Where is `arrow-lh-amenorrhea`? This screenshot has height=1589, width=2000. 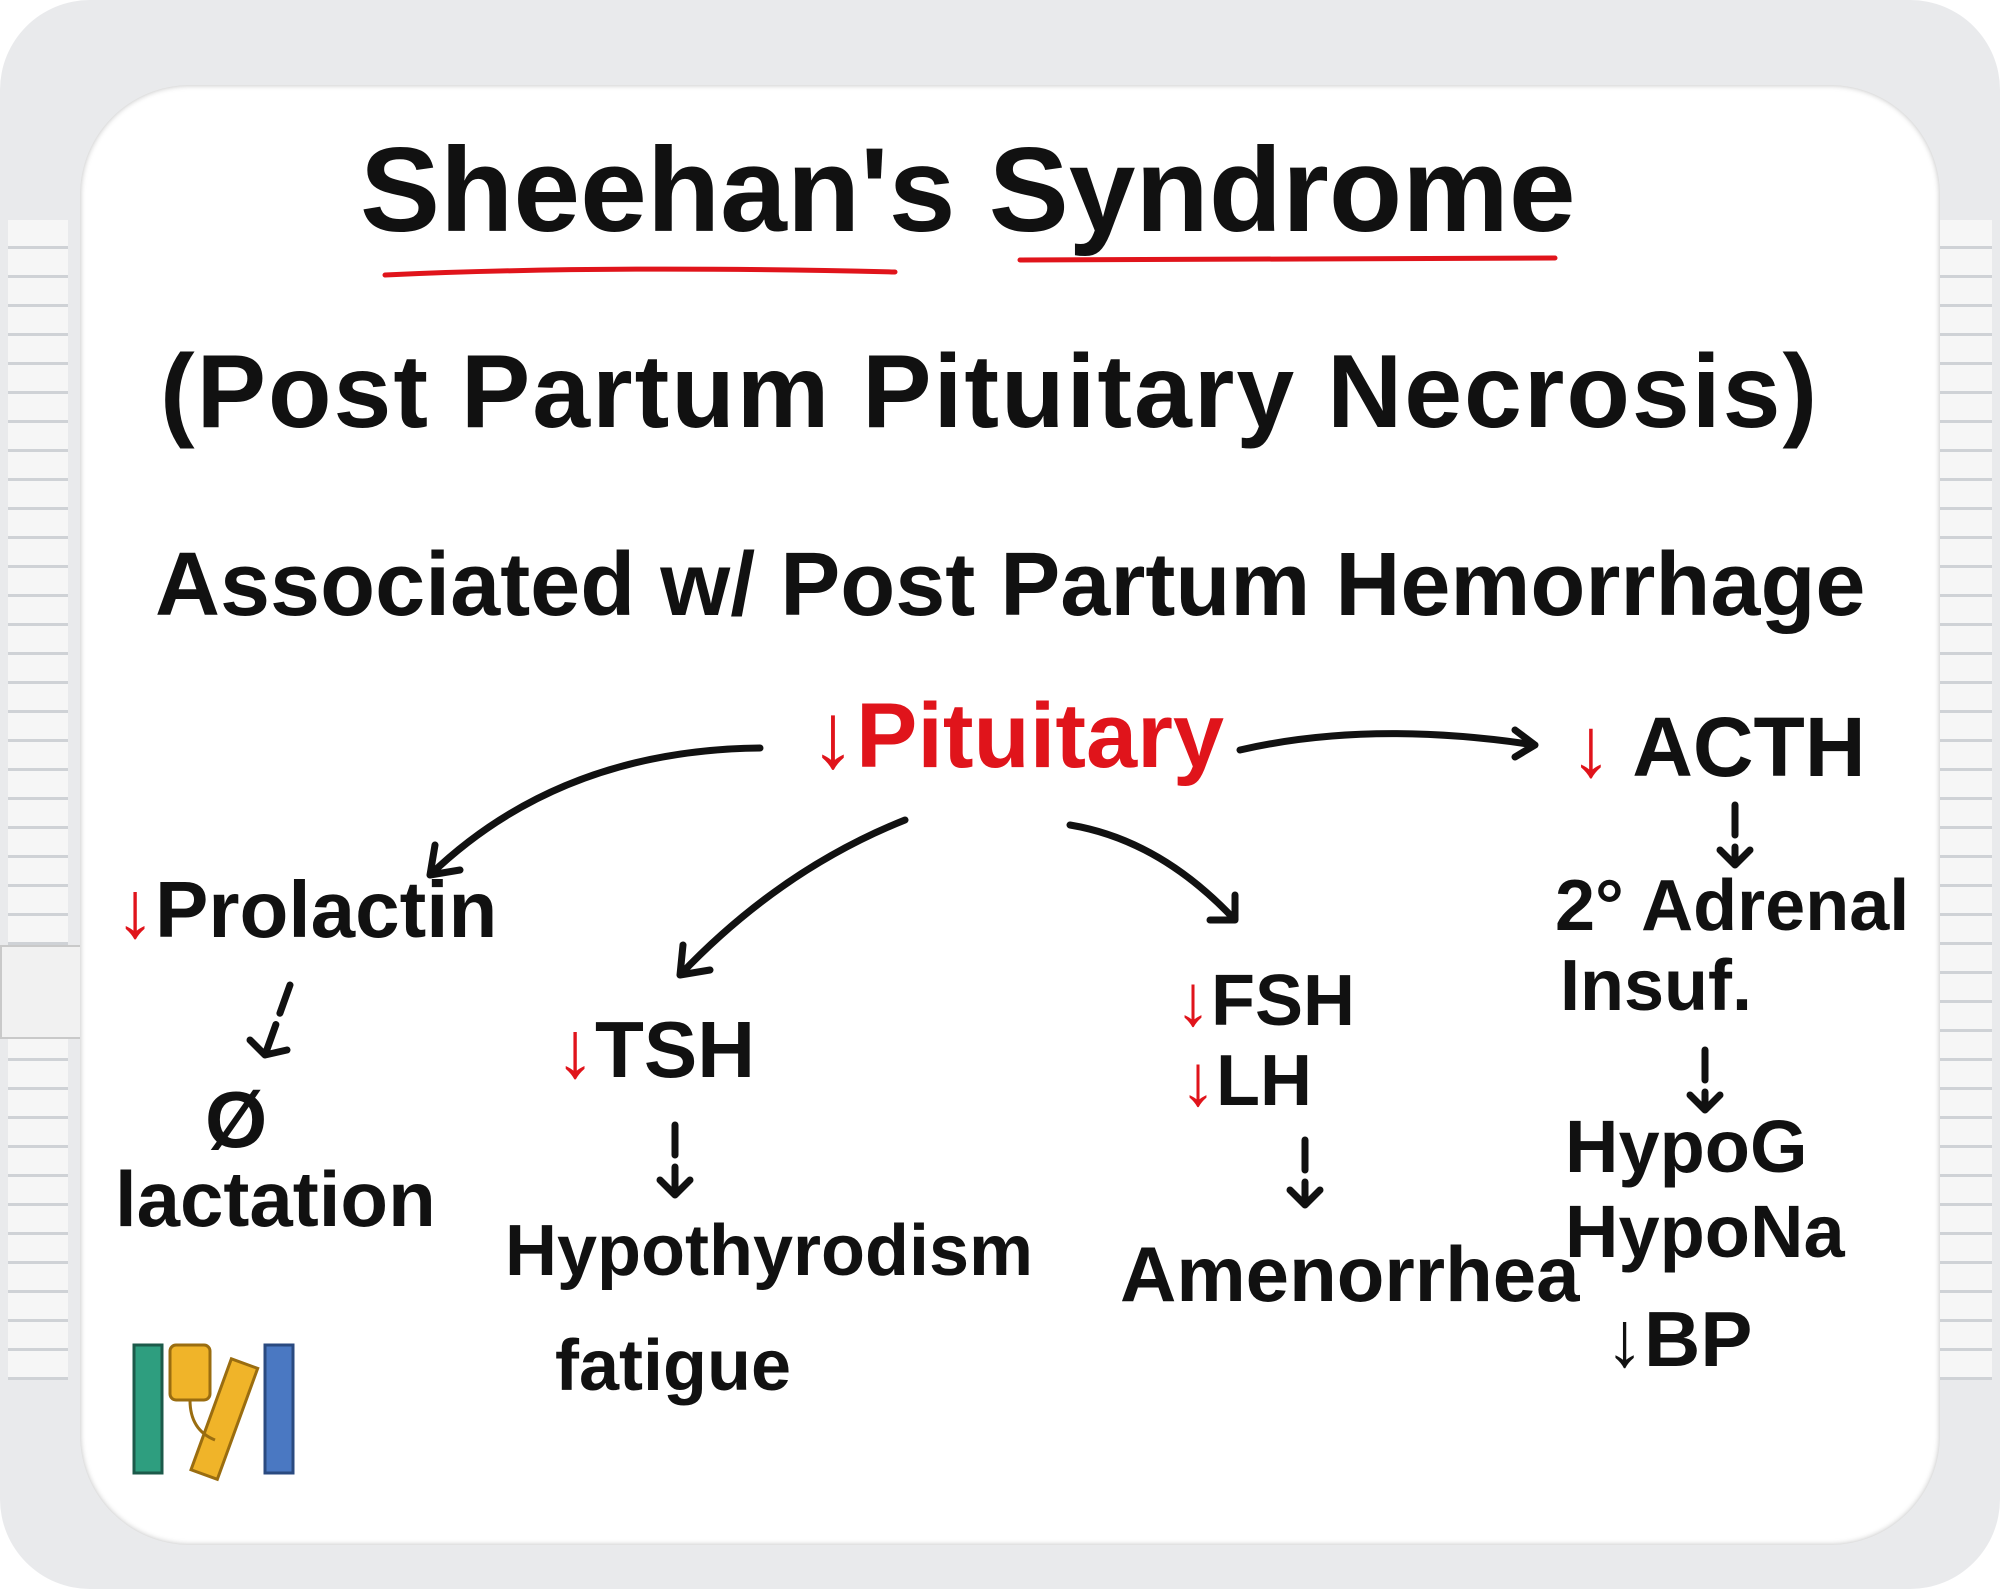
arrow-lh-amenorrhea is located at coordinates (1305, 1172).